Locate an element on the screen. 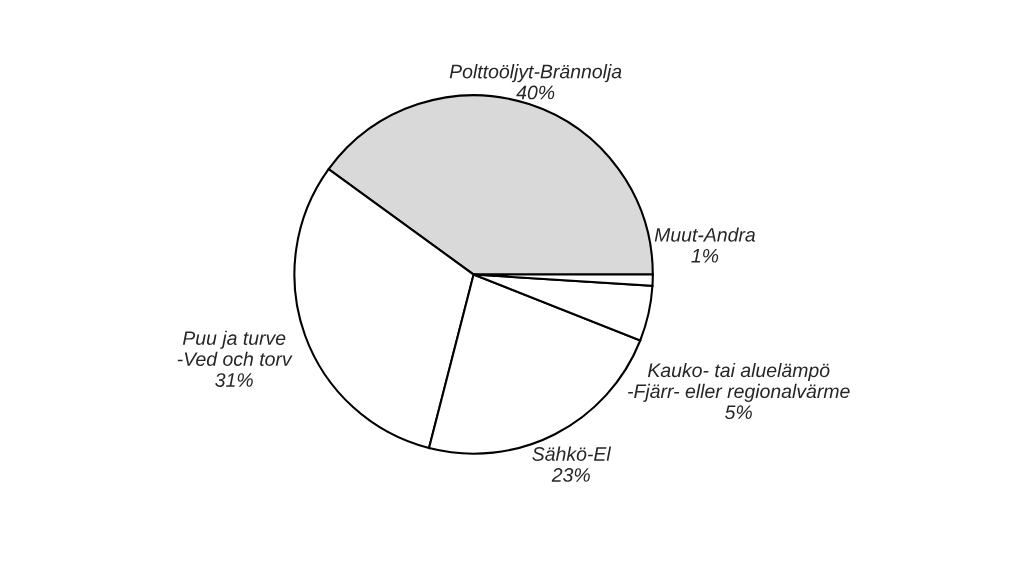 The image size is (1024, 567). slice-label: Polttoöljyt-Brännolja is located at coordinates (535, 73).